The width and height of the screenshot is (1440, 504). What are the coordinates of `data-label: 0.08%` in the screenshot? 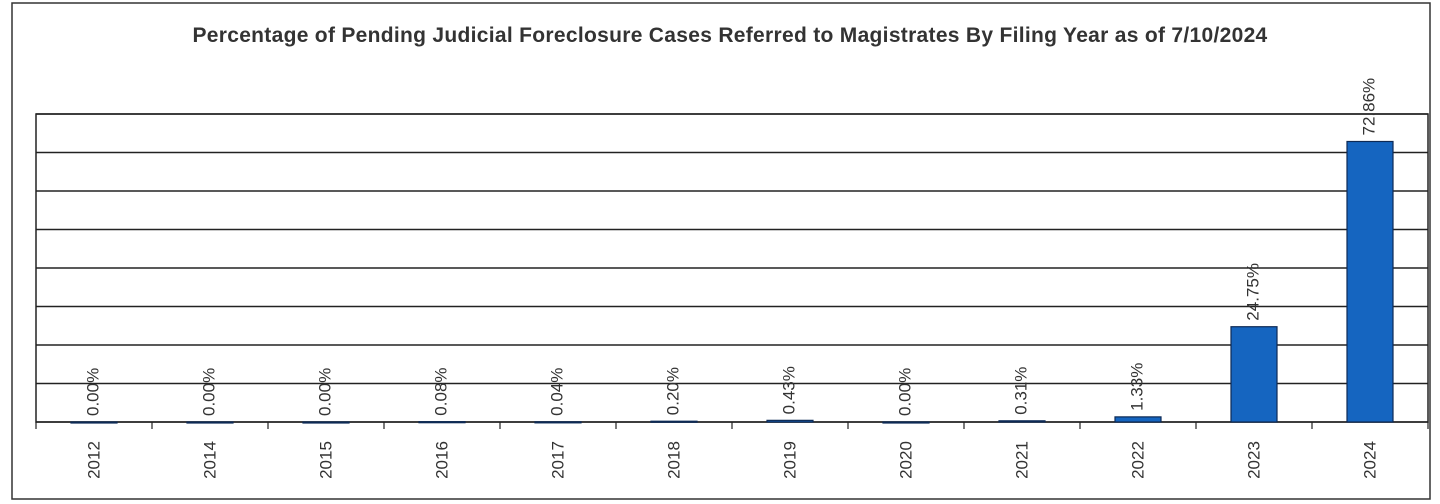 It's located at (440, 391).